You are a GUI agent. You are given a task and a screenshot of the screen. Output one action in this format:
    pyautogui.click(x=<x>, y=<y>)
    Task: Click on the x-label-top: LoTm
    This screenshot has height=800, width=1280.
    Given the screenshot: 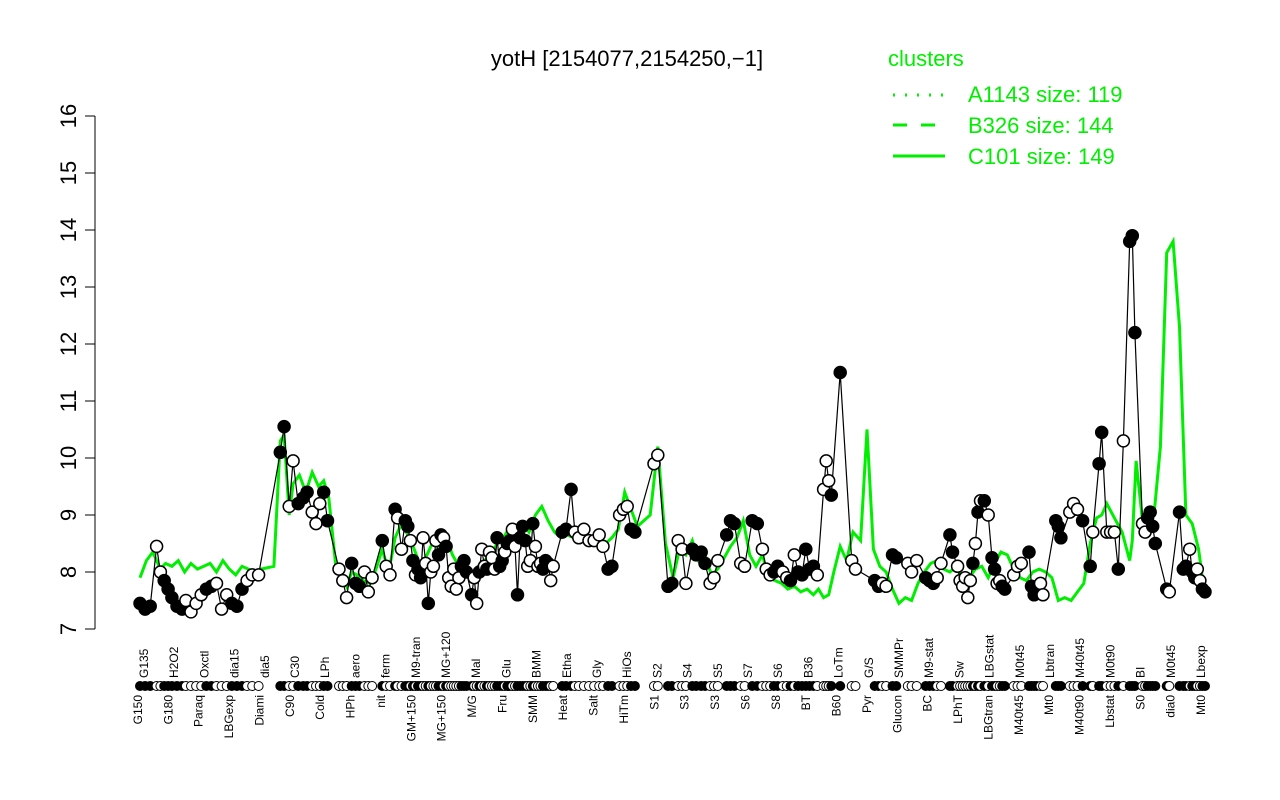 What is the action you would take?
    pyautogui.click(x=839, y=662)
    